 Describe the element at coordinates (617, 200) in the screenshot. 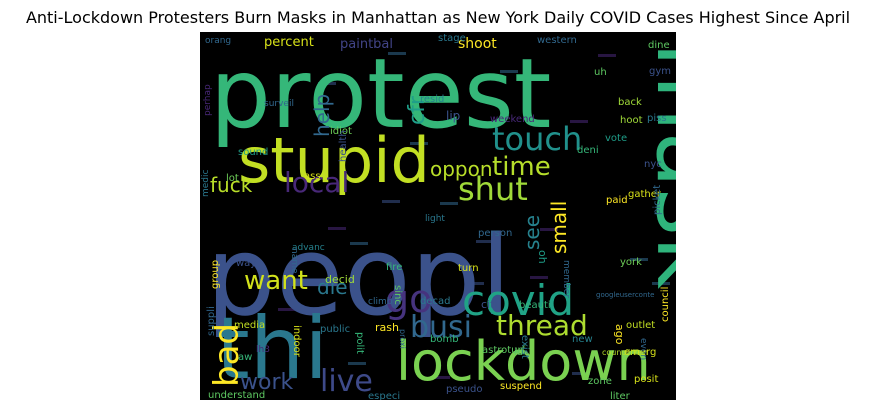

I see `word-paid: paid` at that location.